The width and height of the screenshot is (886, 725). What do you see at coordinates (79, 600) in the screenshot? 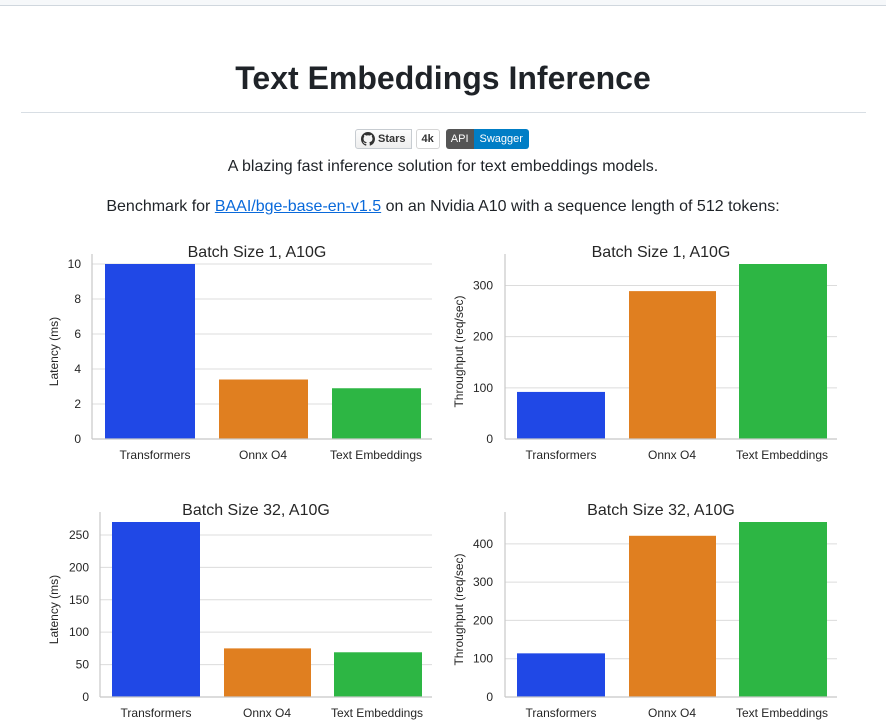
I see `y-tick-label: 150` at bounding box center [79, 600].